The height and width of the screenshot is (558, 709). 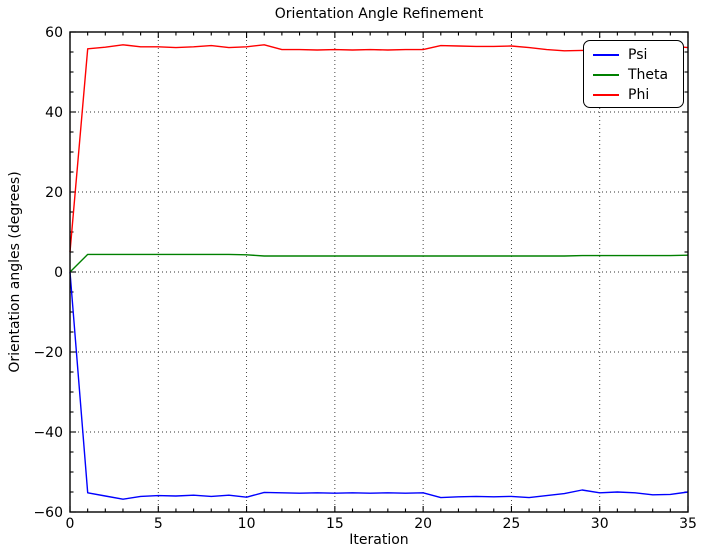 I want to click on y-tick-label: 60, so click(x=54, y=33).